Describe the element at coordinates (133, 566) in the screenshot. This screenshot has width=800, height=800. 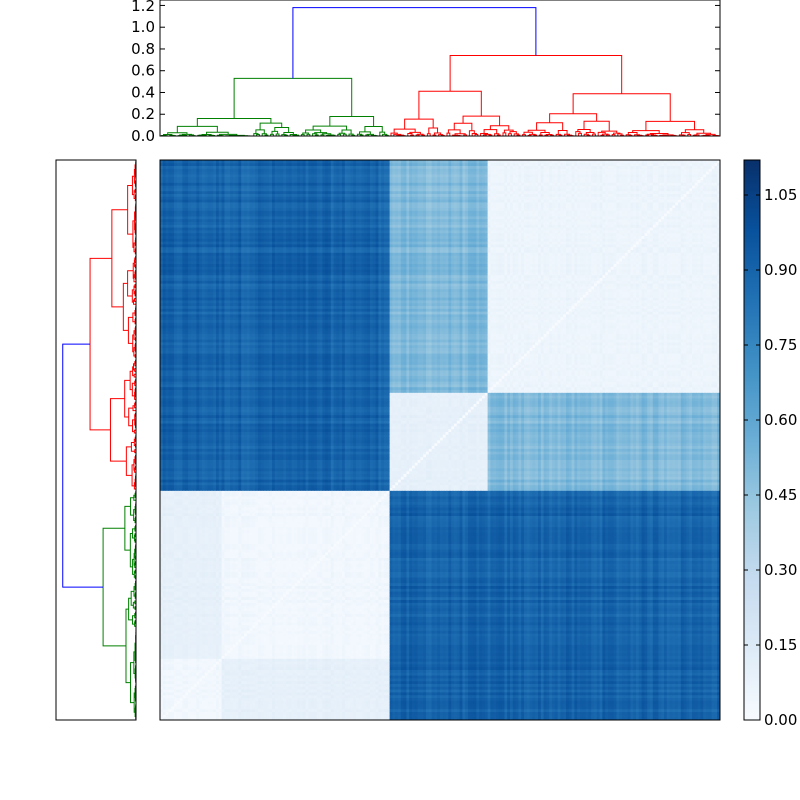
I see `dendrogram-link` at that location.